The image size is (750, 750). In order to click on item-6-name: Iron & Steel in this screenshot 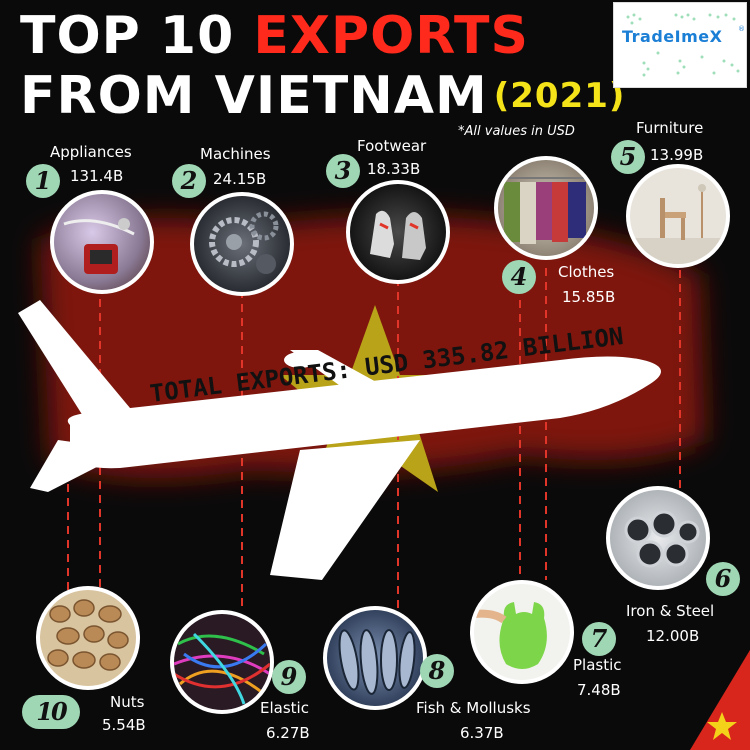, I will do `click(670, 611)`.